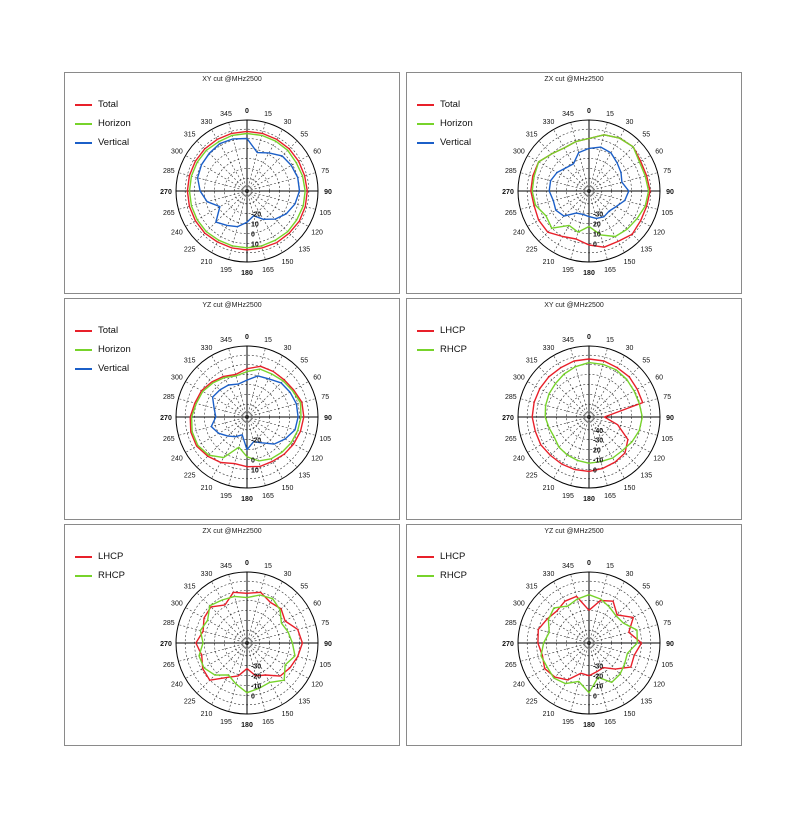 The image size is (800, 816). I want to click on radial-tick-label: 0, so click(595, 245).